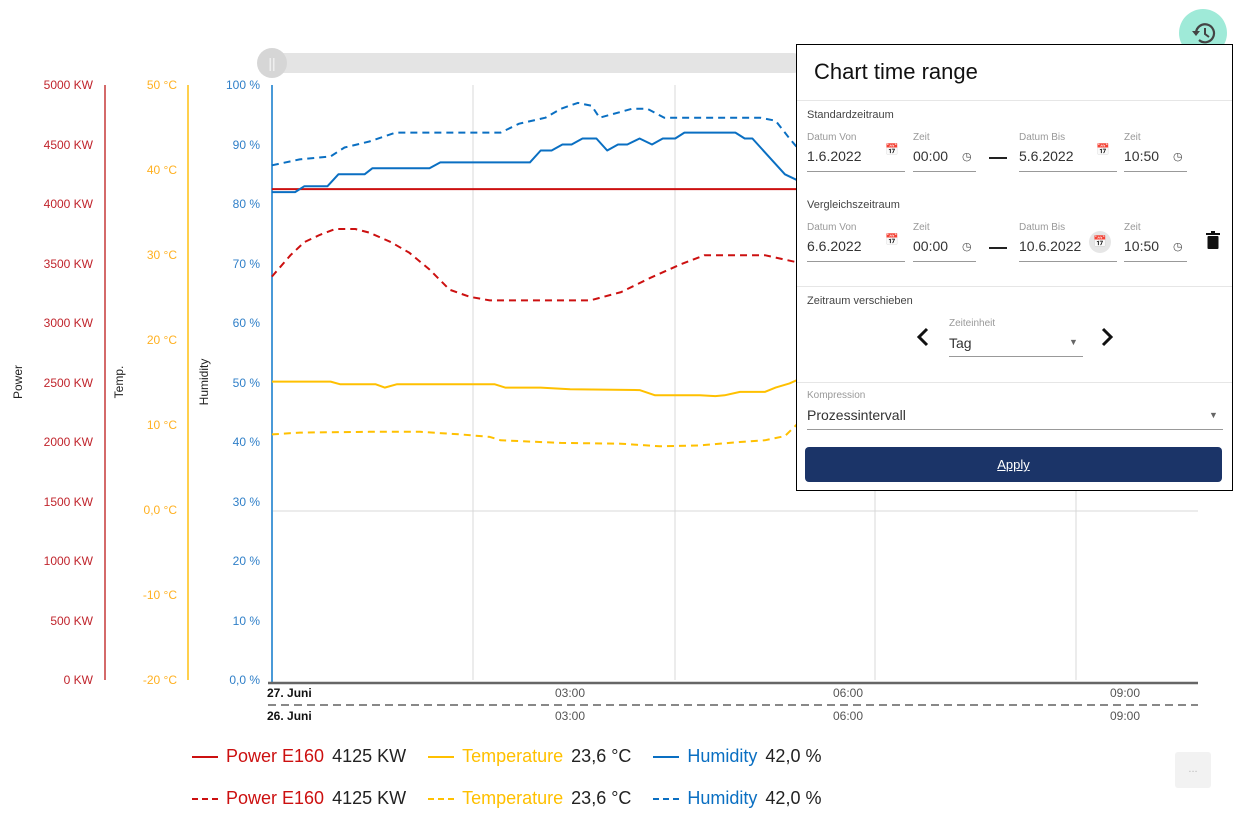  Describe the element at coordinates (931, 246) in the screenshot. I see `compare-time-from-input: 00:00` at that location.